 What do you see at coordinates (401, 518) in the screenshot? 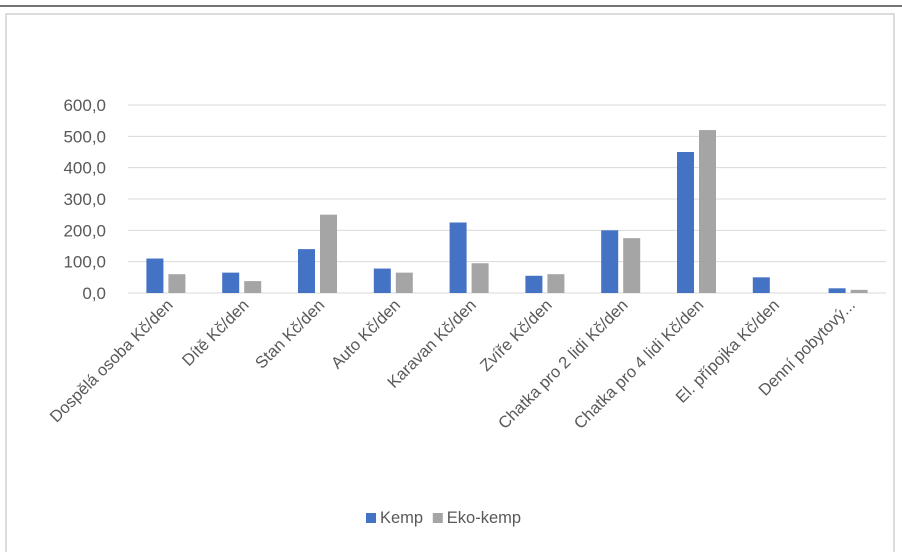
I see `legend-label: Kemp` at bounding box center [401, 518].